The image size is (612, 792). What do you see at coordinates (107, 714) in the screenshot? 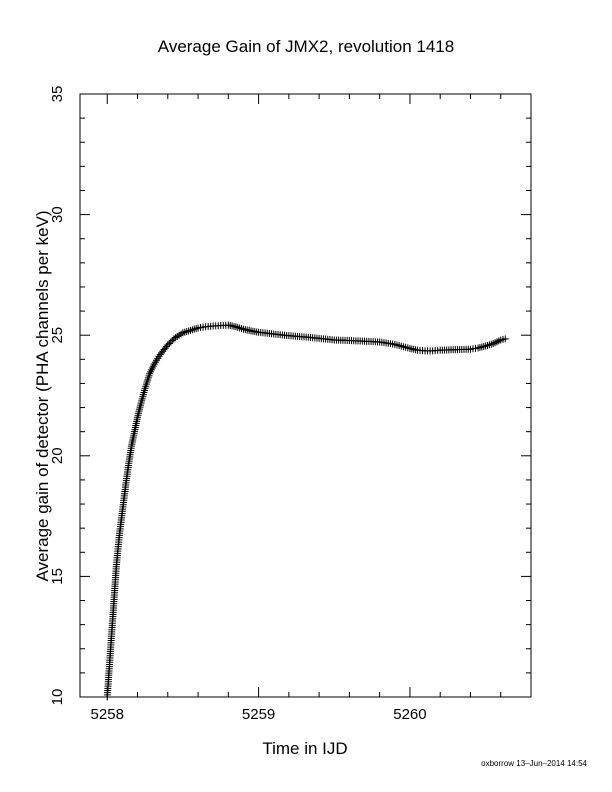
I see `x-tick-label: 5258` at bounding box center [107, 714].